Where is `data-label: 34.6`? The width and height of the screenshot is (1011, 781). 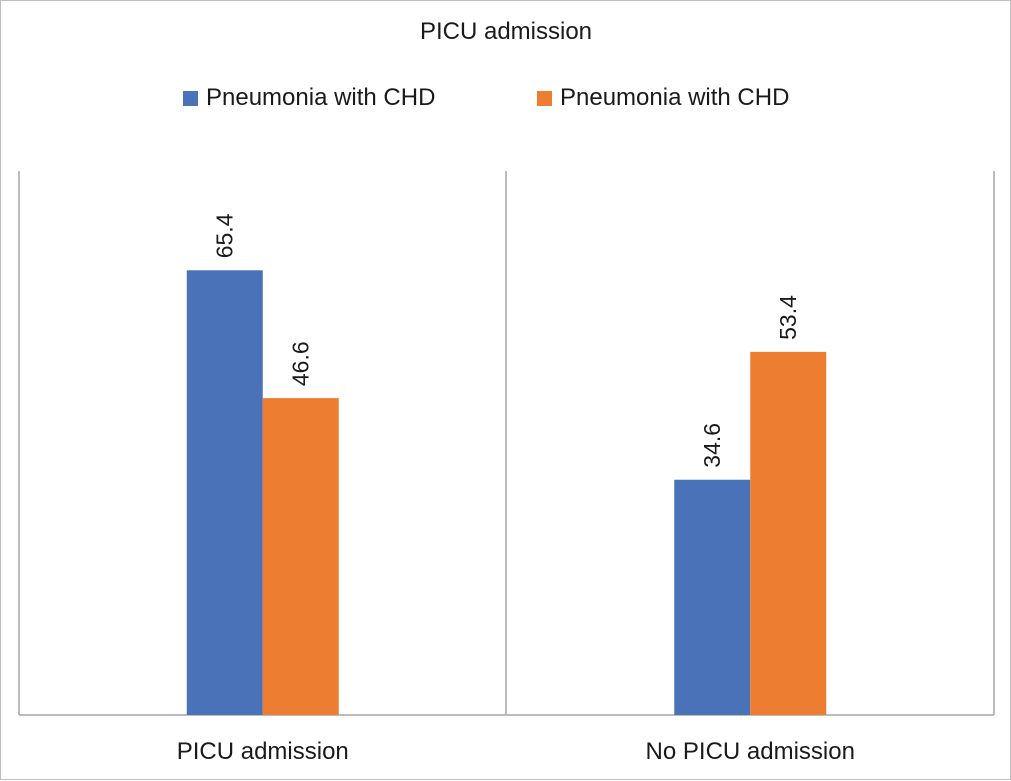 data-label: 34.6 is located at coordinates (712, 445).